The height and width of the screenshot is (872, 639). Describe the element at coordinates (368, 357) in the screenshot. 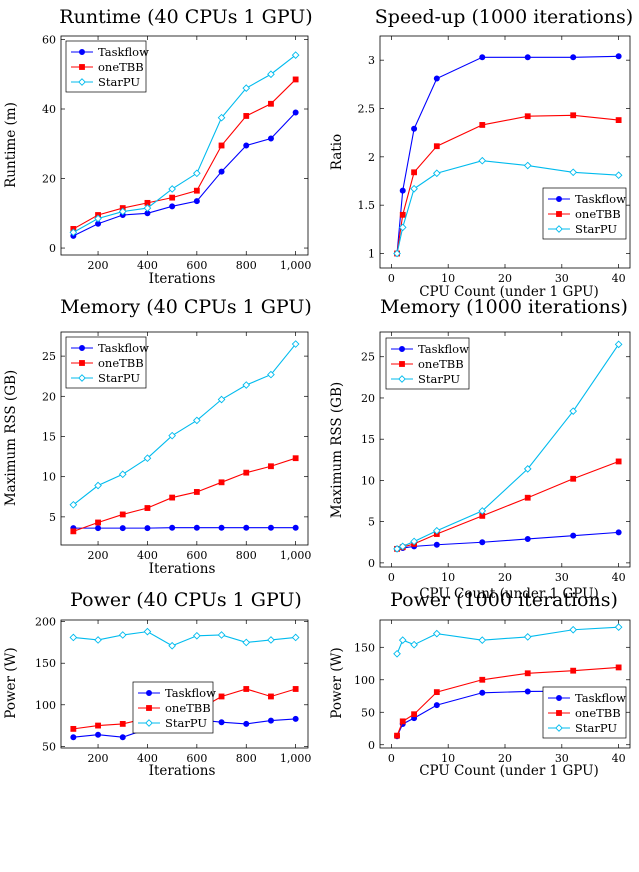

I see `y-tick-label: 25` at that location.